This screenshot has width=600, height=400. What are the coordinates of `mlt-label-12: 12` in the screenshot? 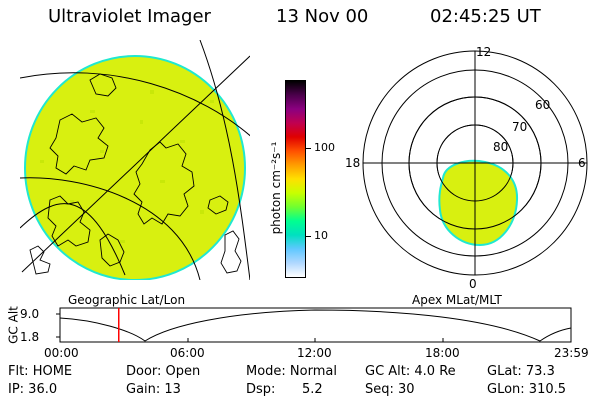 It's located at (484, 52).